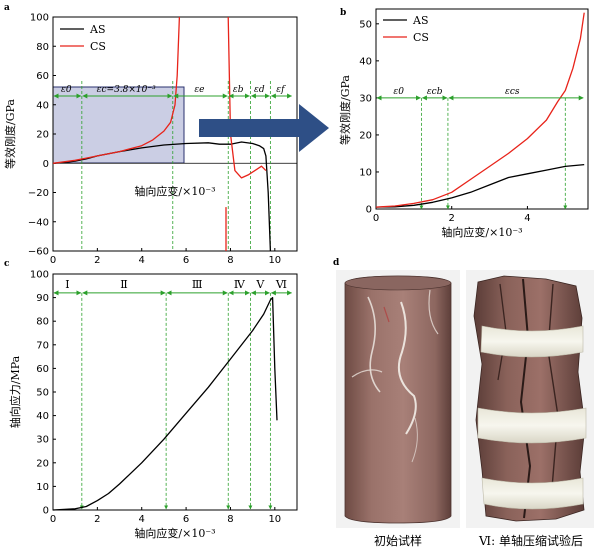 The height and width of the screenshot is (553, 598). Describe the element at coordinates (281, 90) in the screenshot. I see `strain-annotation: εf` at that location.